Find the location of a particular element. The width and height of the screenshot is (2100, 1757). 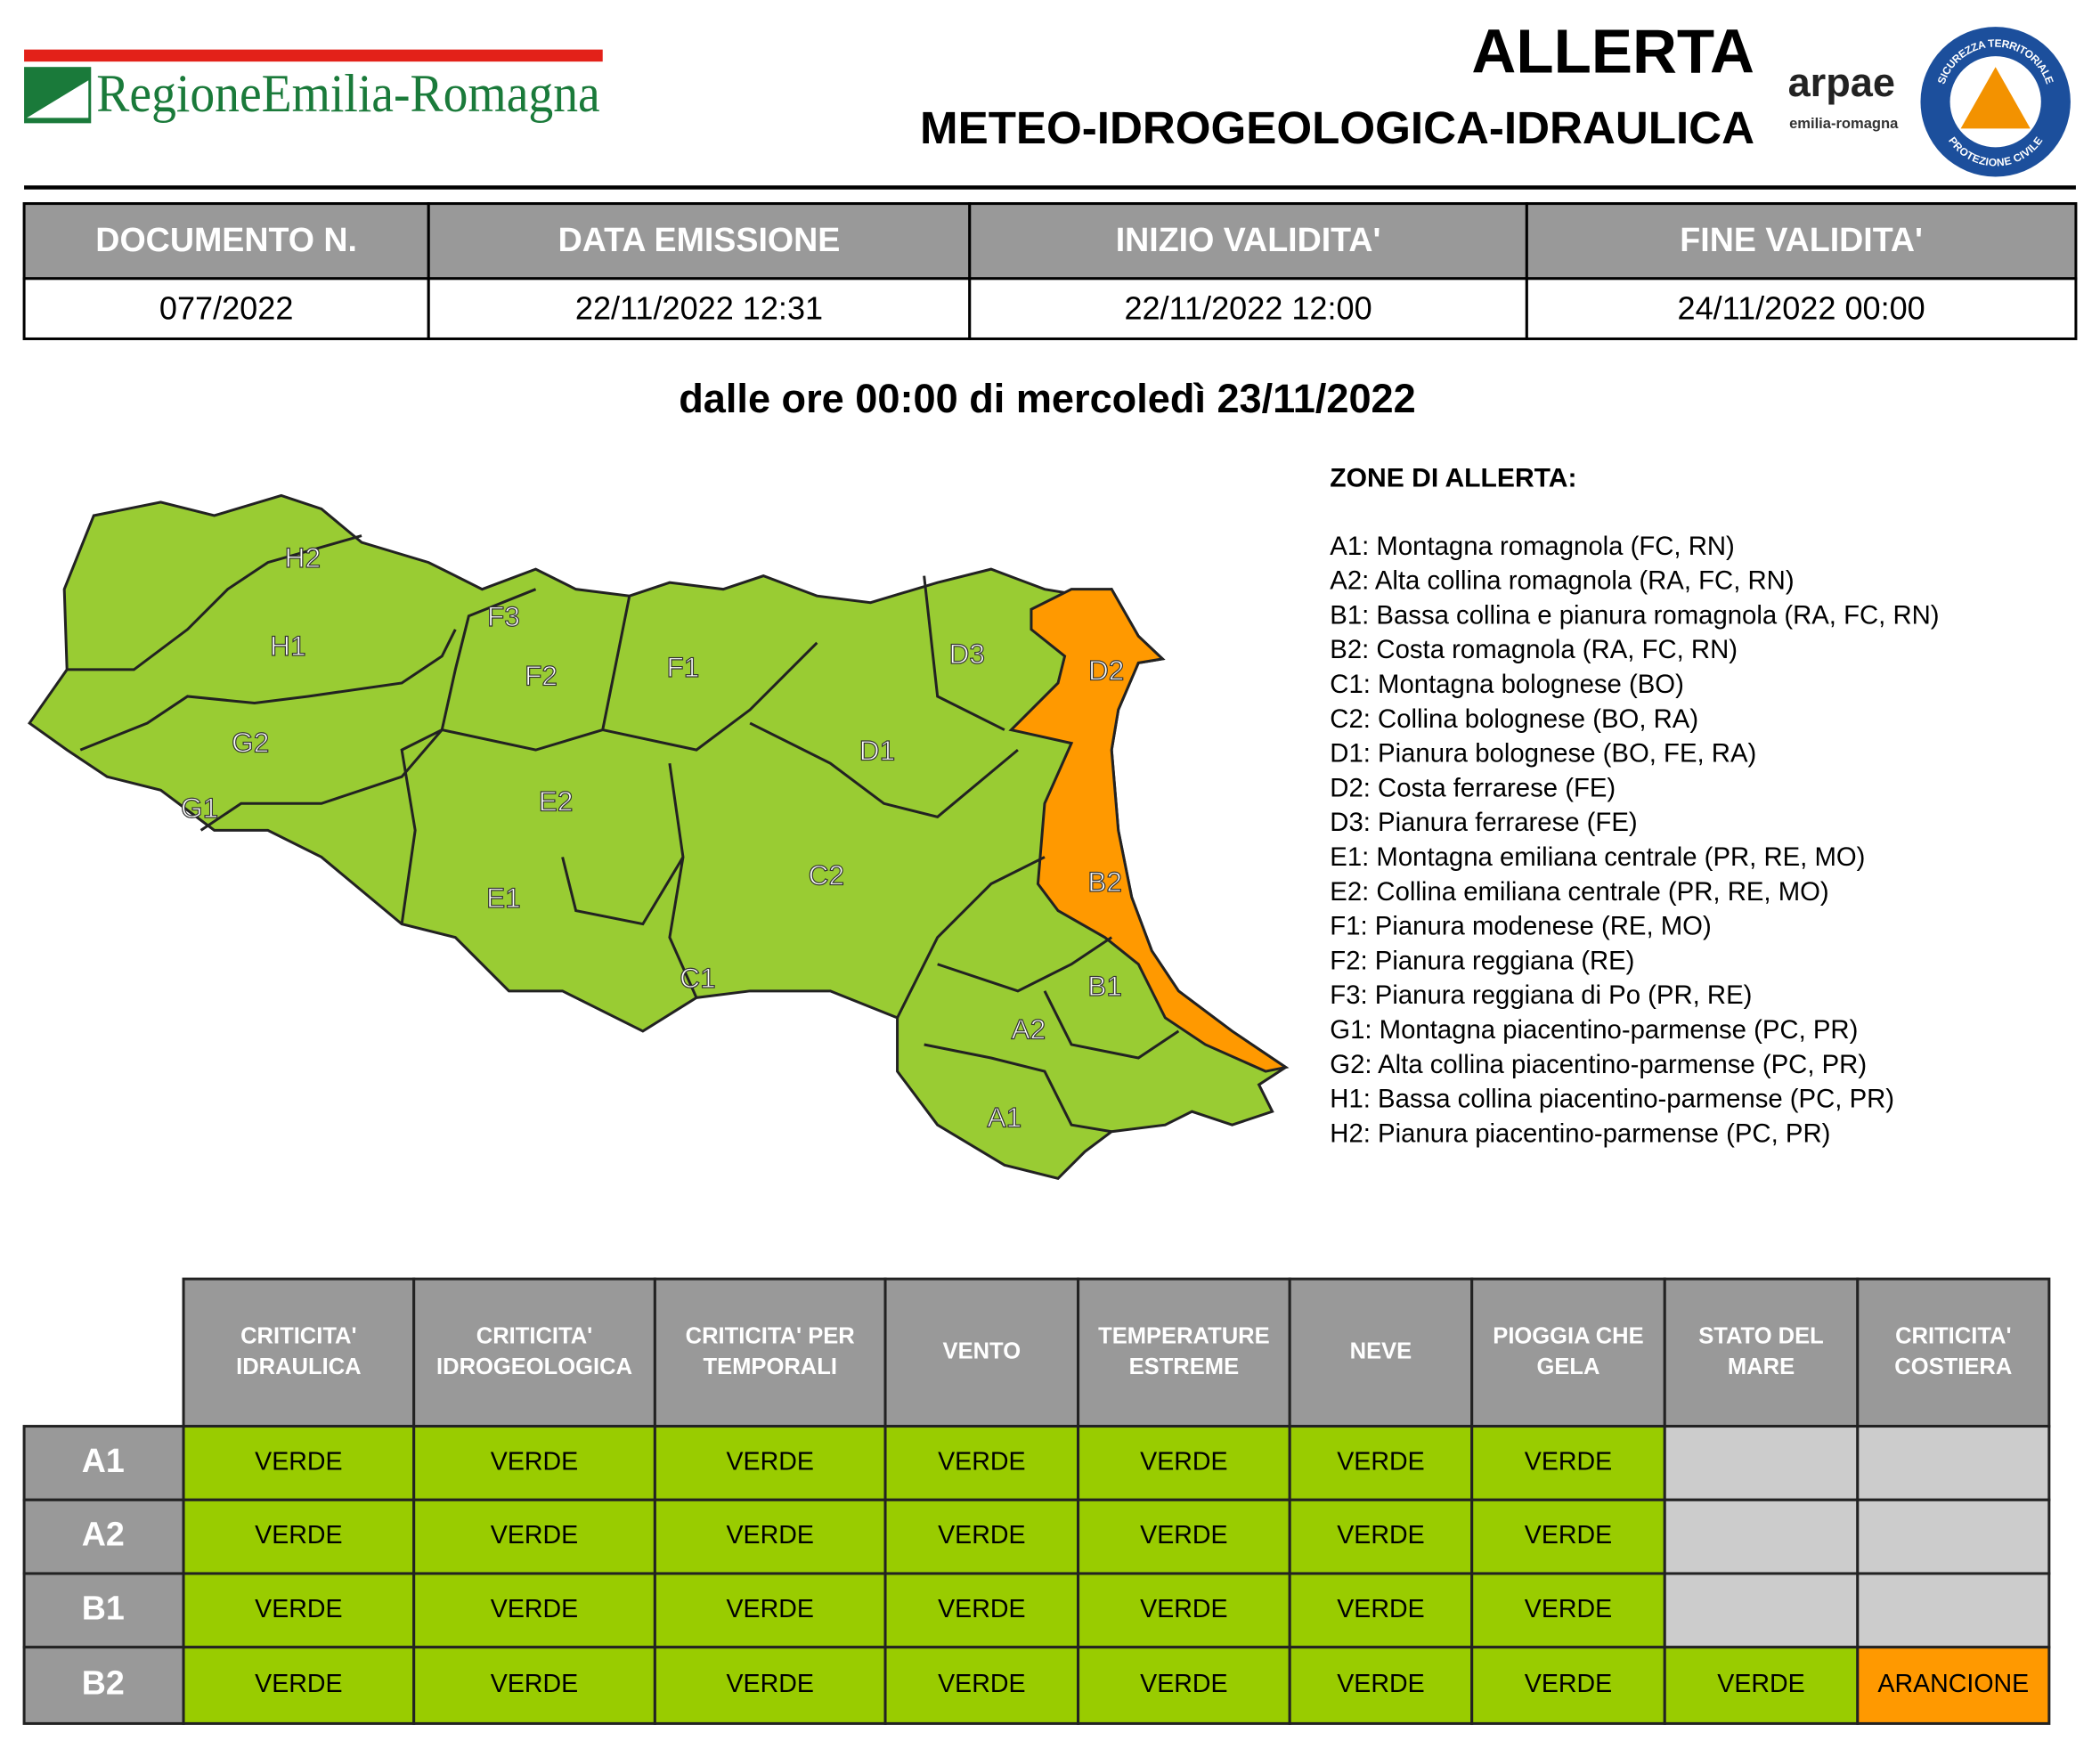

map-label: A2 is located at coordinates (1029, 1029).